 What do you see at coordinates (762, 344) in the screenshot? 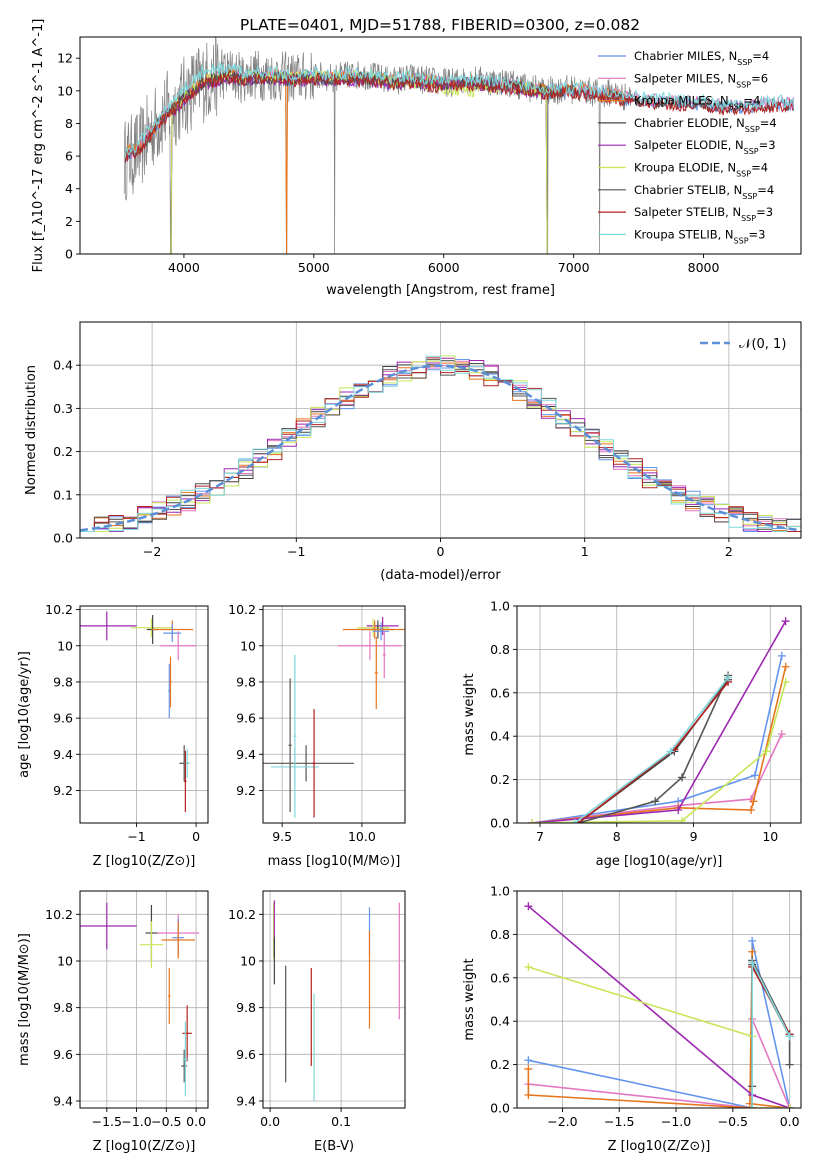
I see `legend-label: 𝒩(0, 1)` at bounding box center [762, 344].